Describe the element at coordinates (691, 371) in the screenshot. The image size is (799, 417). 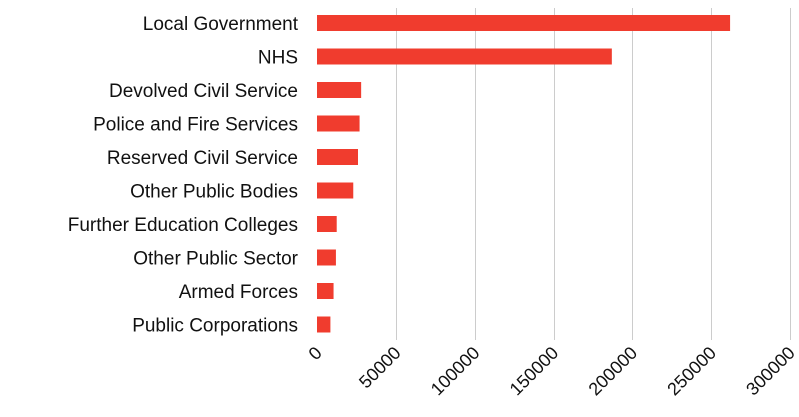
I see `x-tick-label: 250000` at that location.